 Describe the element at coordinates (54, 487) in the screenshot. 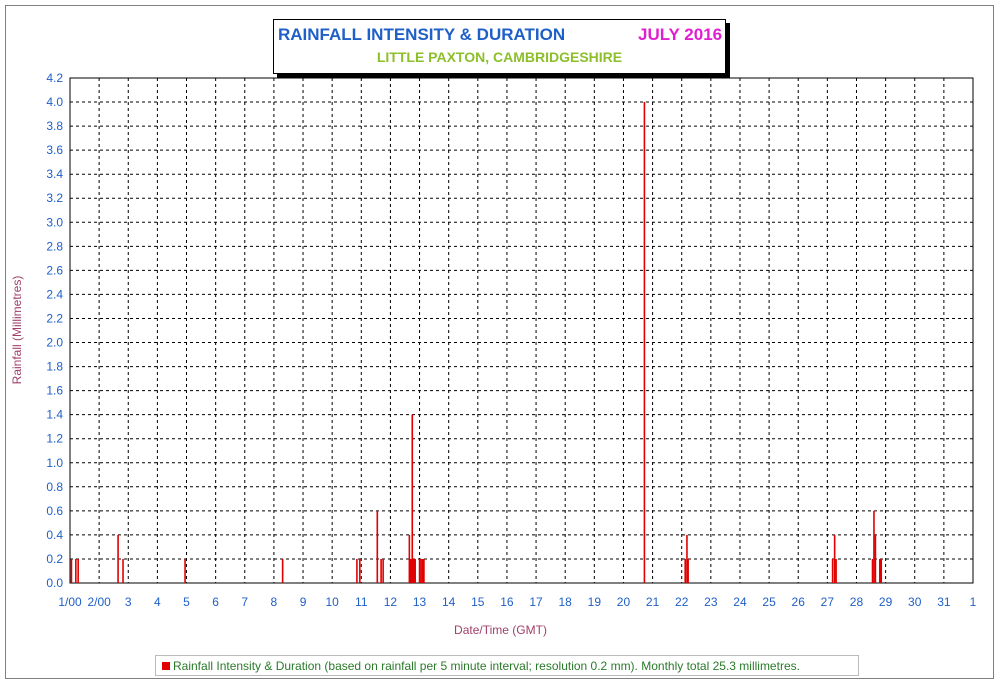

I see `y-tick-label: 0.8` at that location.